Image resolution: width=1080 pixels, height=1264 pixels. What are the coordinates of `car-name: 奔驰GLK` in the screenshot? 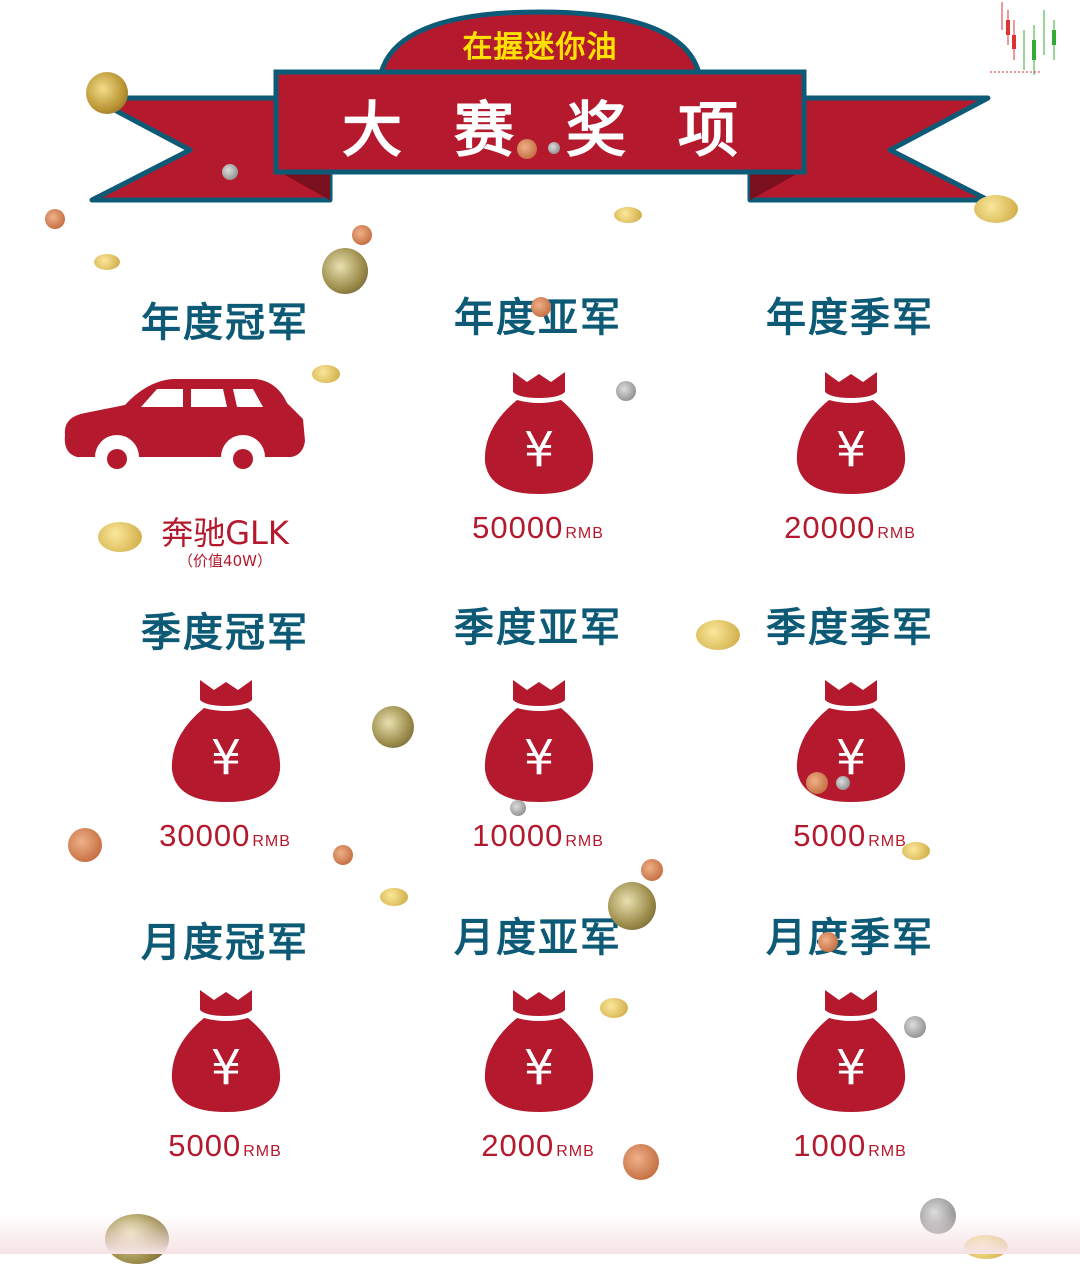 It's located at (225, 533).